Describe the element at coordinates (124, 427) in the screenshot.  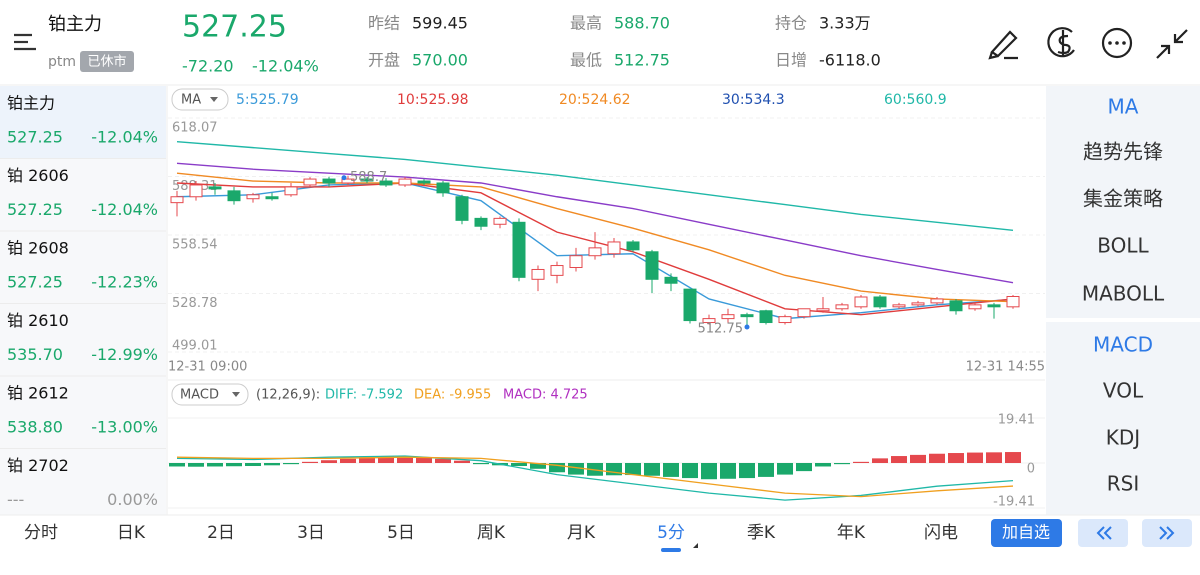
I see `contract-item-pct: -13.00%` at that location.